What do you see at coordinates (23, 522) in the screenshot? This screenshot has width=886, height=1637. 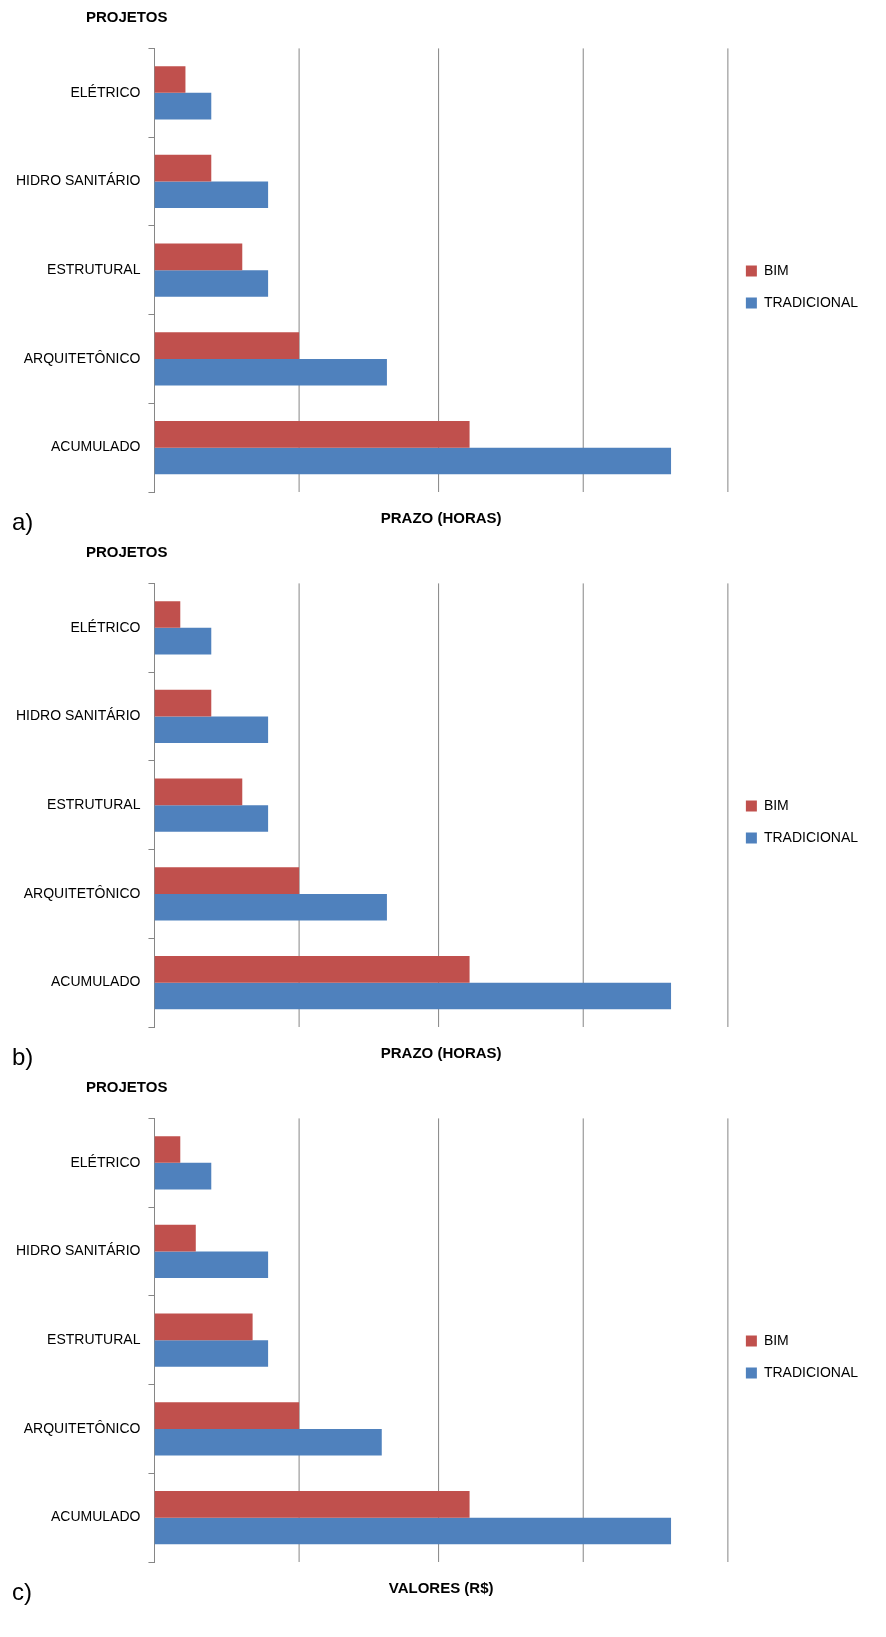 I see `text: a)` at bounding box center [23, 522].